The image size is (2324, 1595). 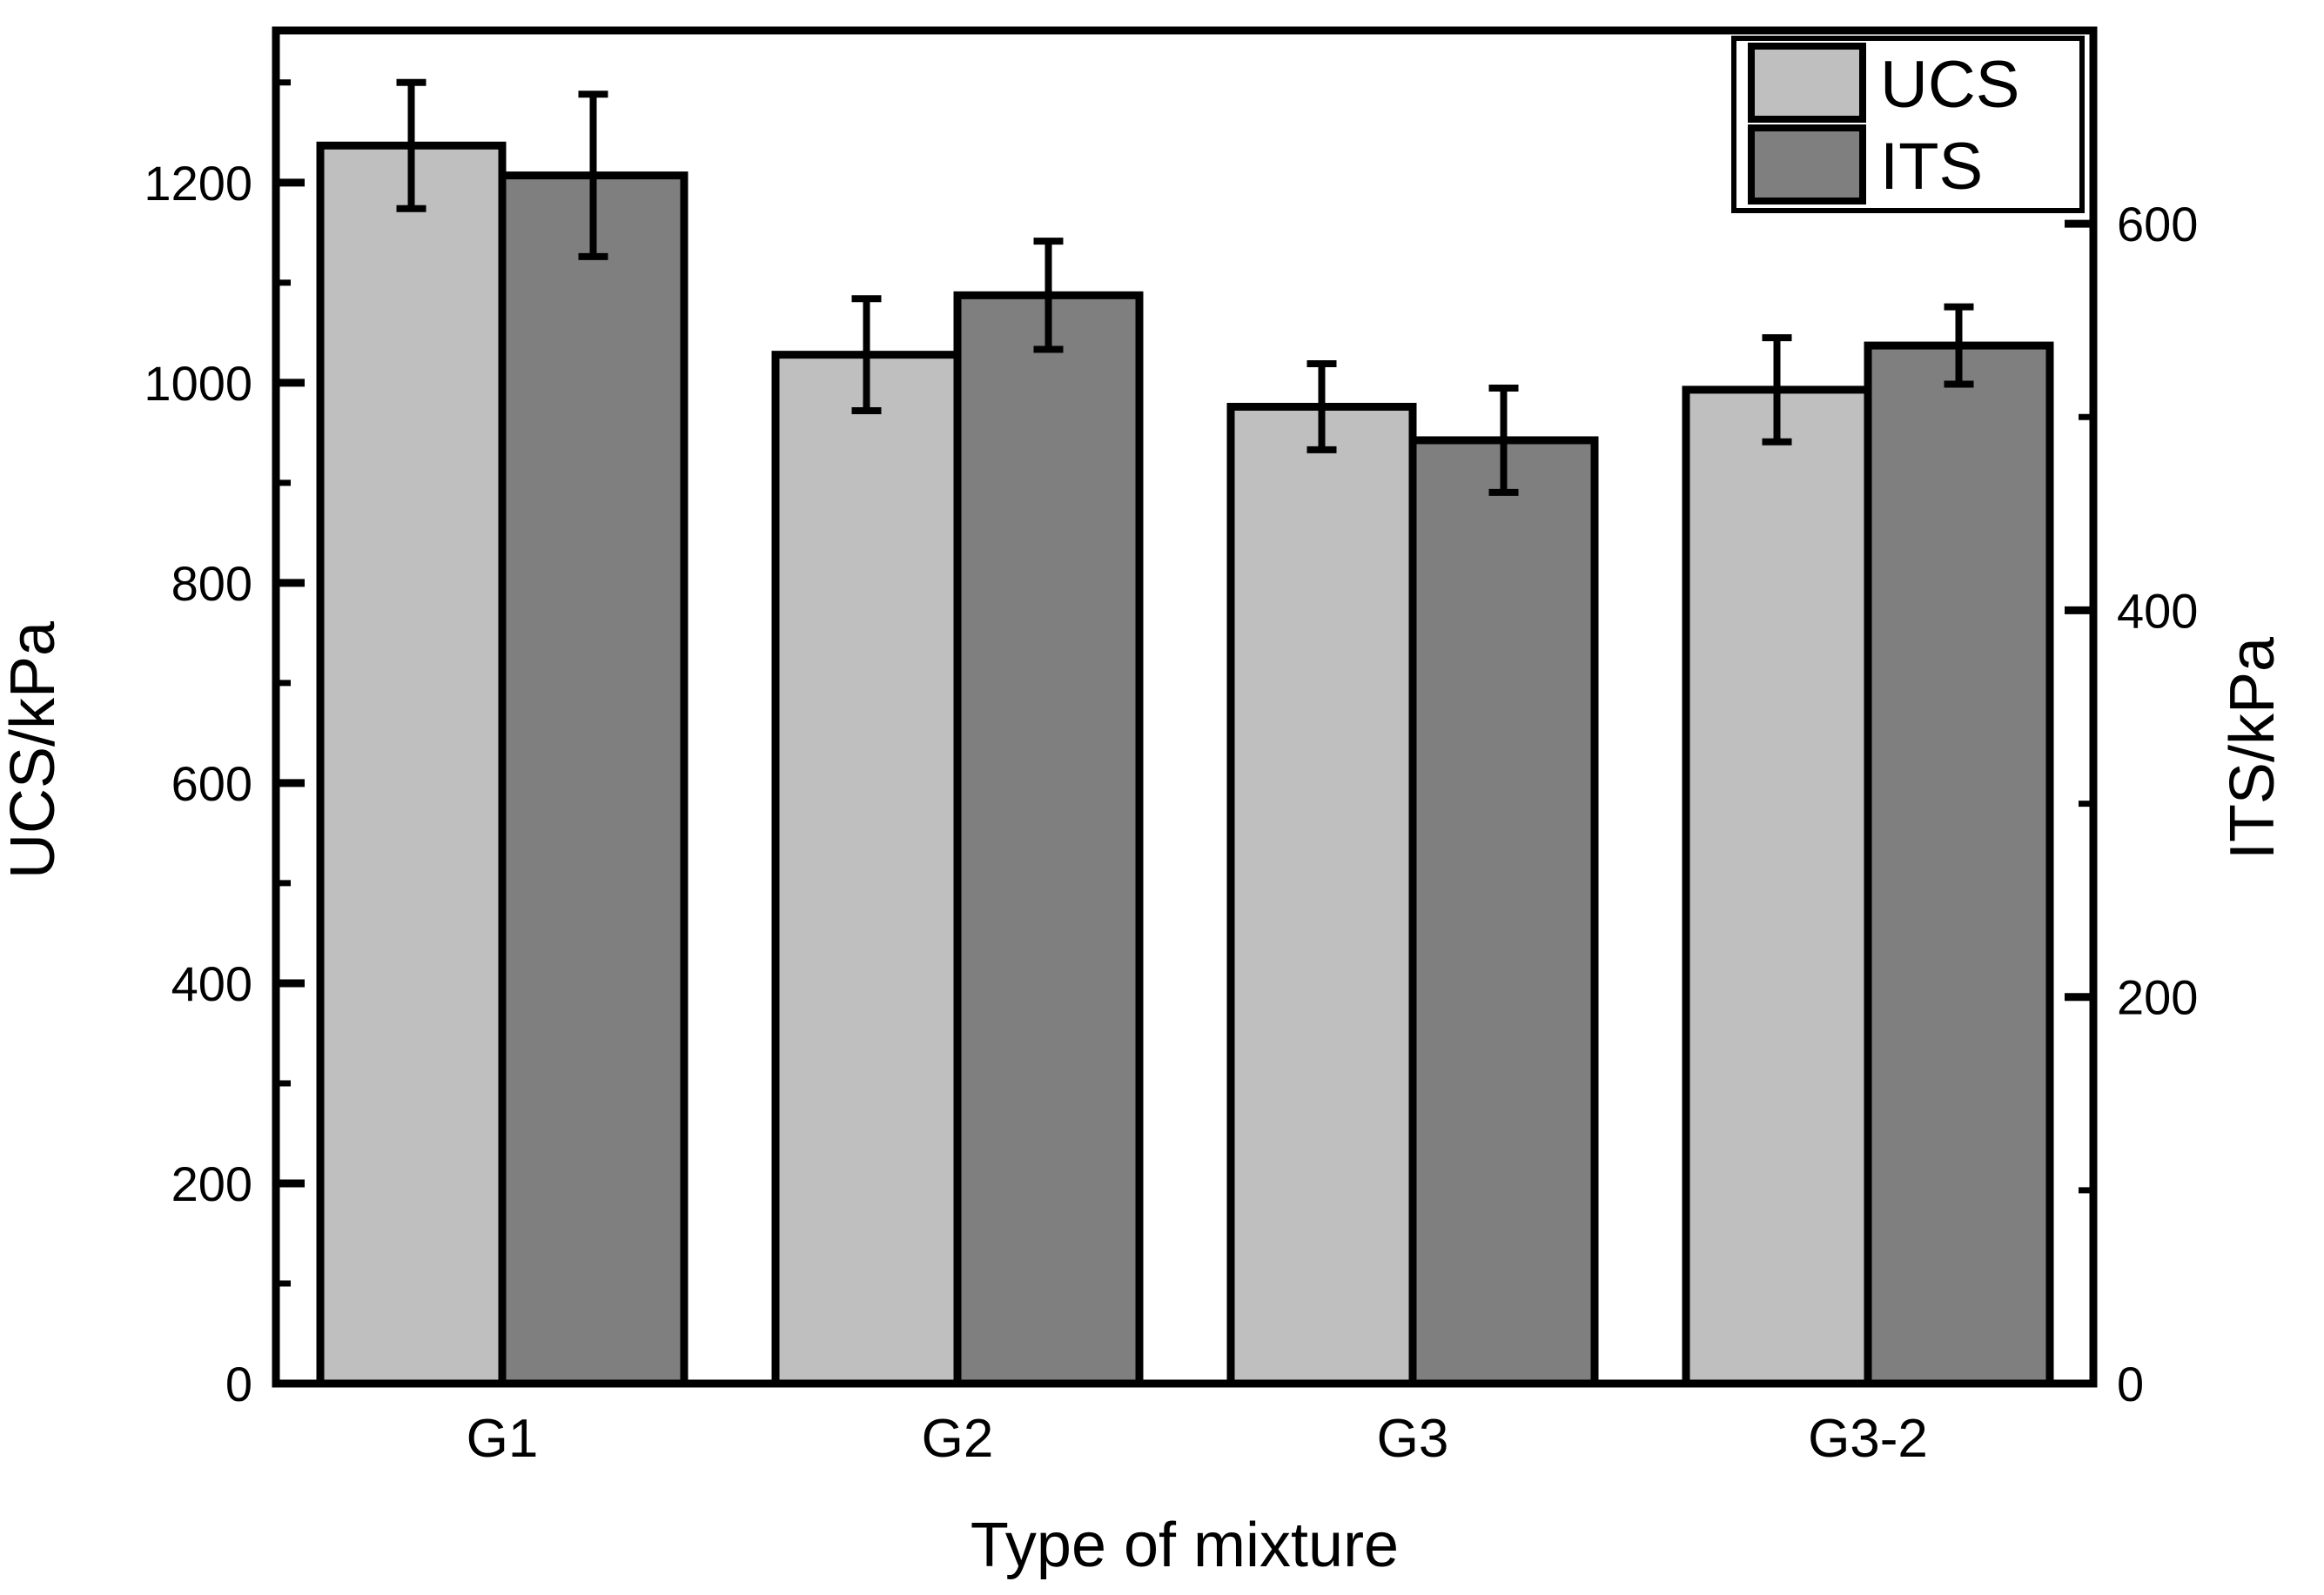 What do you see at coordinates (211, 783) in the screenshot?
I see `left-axis-tick-label: 600` at bounding box center [211, 783].